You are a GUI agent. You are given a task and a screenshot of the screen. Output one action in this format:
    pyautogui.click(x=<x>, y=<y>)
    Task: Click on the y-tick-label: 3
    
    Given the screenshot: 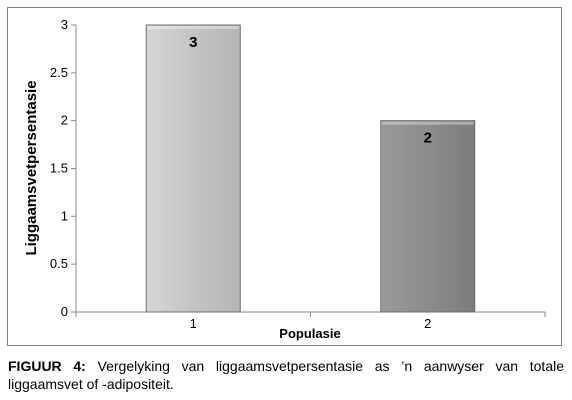 What is the action you would take?
    pyautogui.click(x=64, y=24)
    